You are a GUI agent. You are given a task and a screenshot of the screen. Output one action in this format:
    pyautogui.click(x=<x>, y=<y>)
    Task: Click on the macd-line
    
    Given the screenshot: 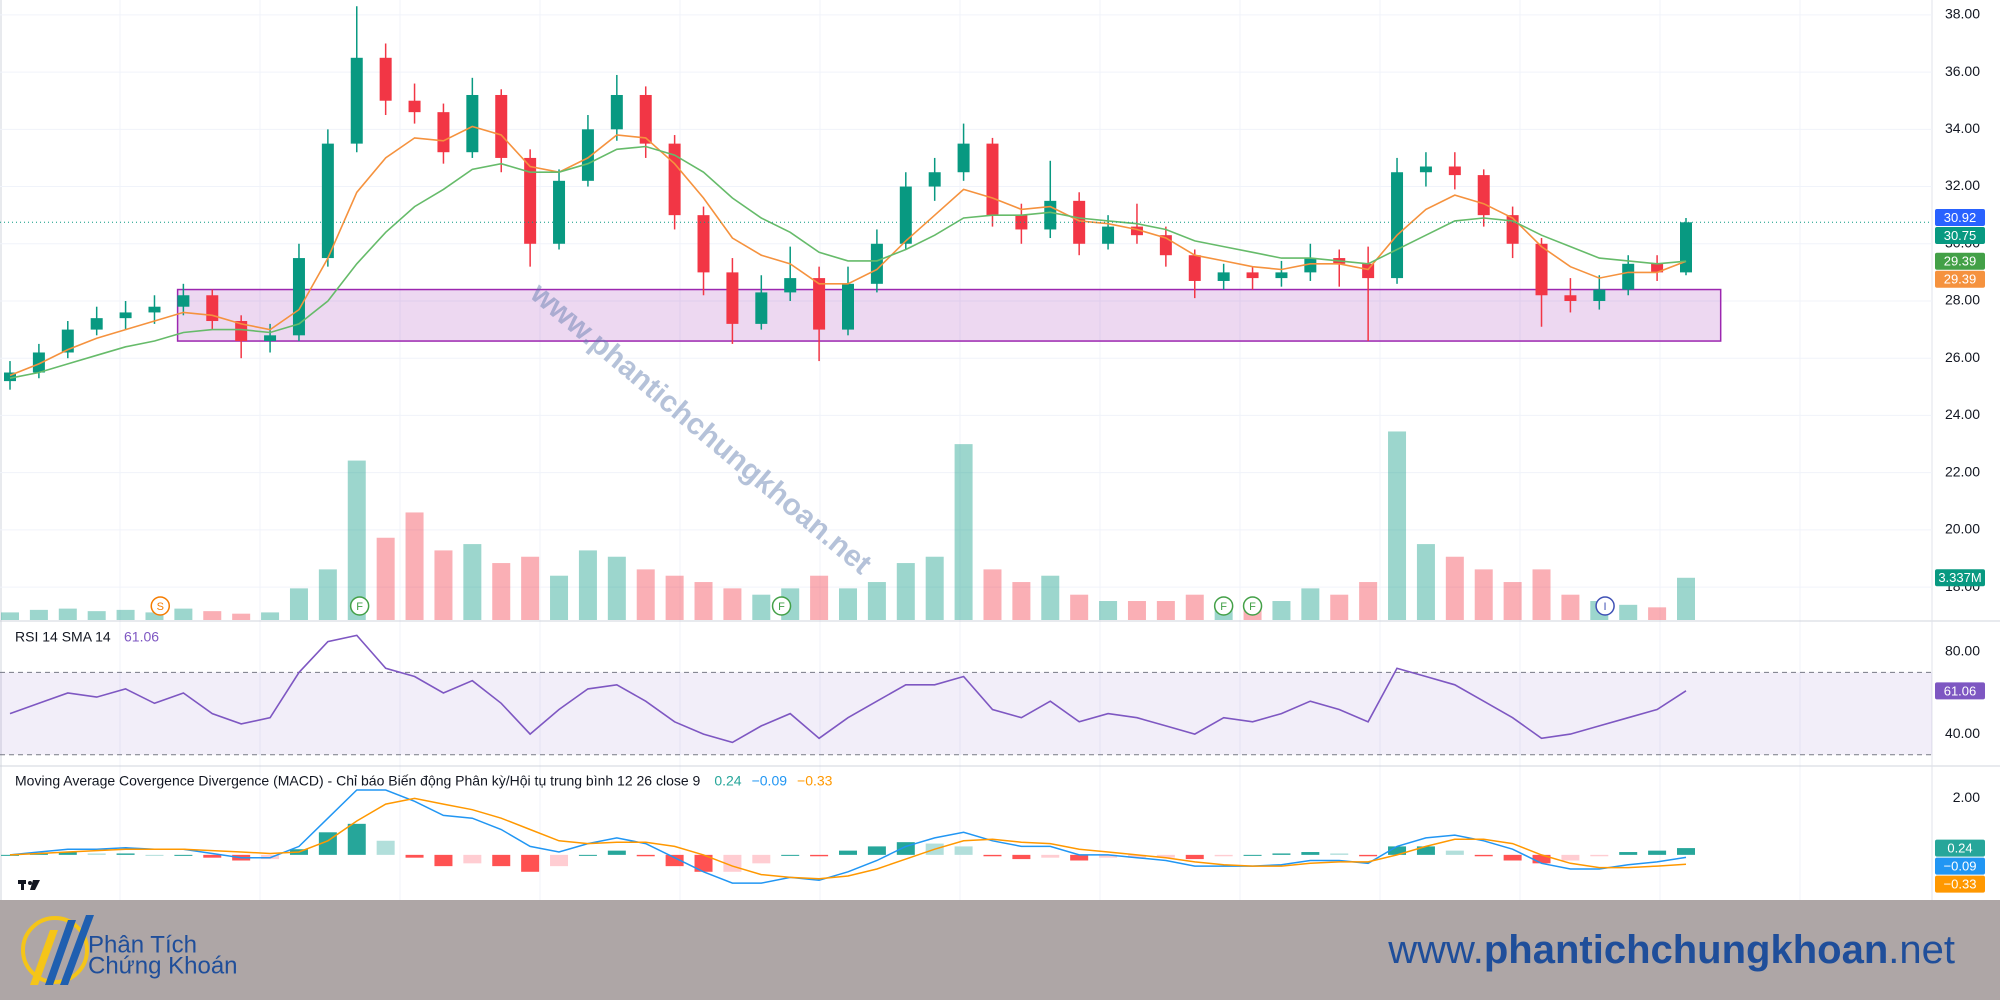 What is the action you would take?
    pyautogui.click(x=848, y=836)
    